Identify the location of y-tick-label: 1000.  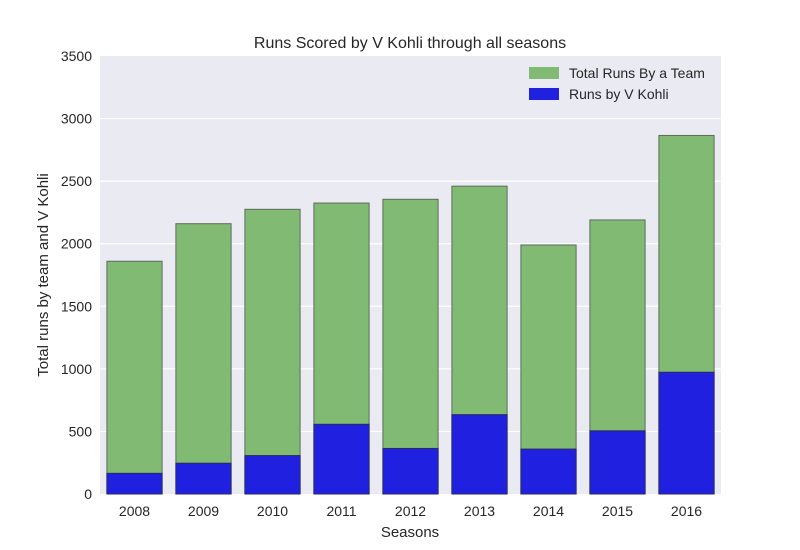
(76, 369).